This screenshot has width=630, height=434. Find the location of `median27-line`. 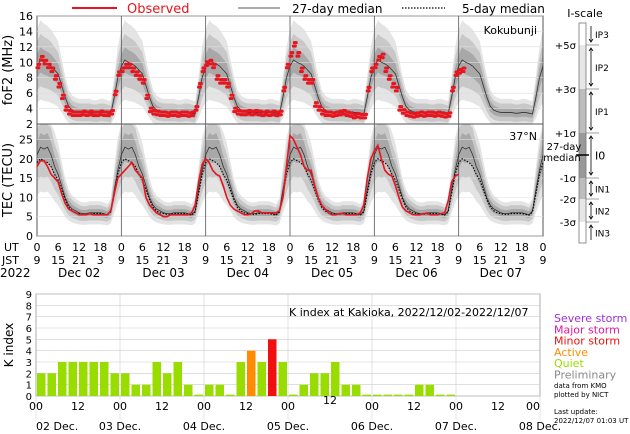

median27-line is located at coordinates (290, 181).